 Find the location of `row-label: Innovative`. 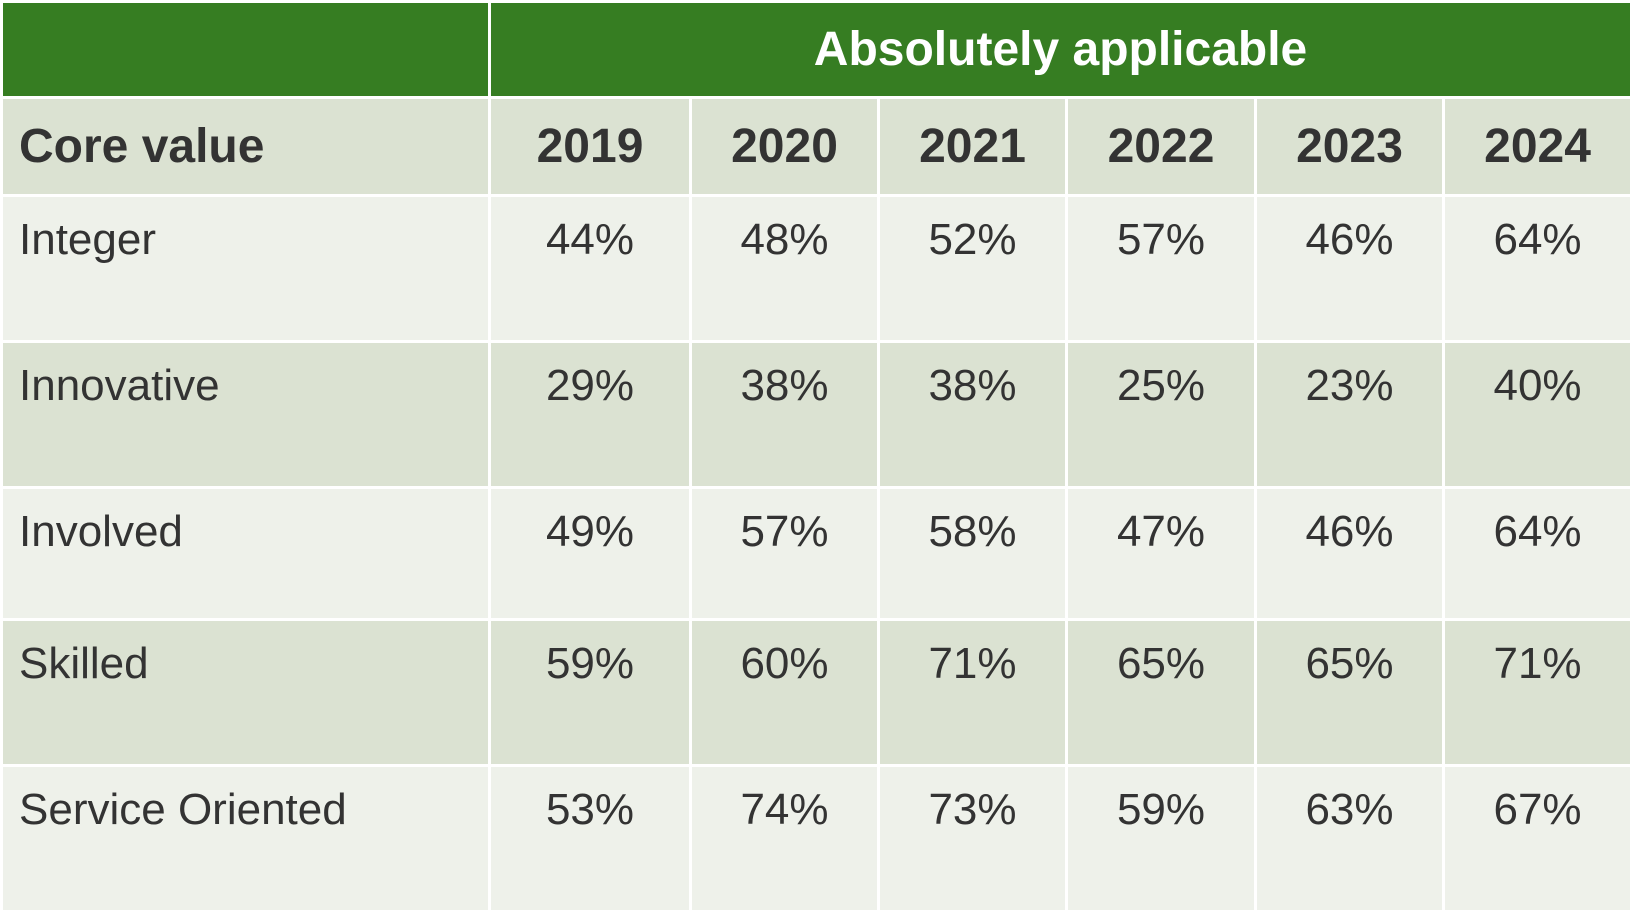

row-label: Innovative is located at coordinates (246, 415).